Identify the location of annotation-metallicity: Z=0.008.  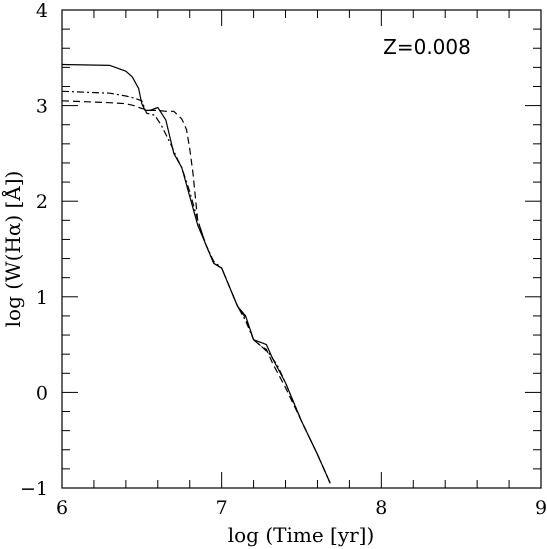
(427, 47).